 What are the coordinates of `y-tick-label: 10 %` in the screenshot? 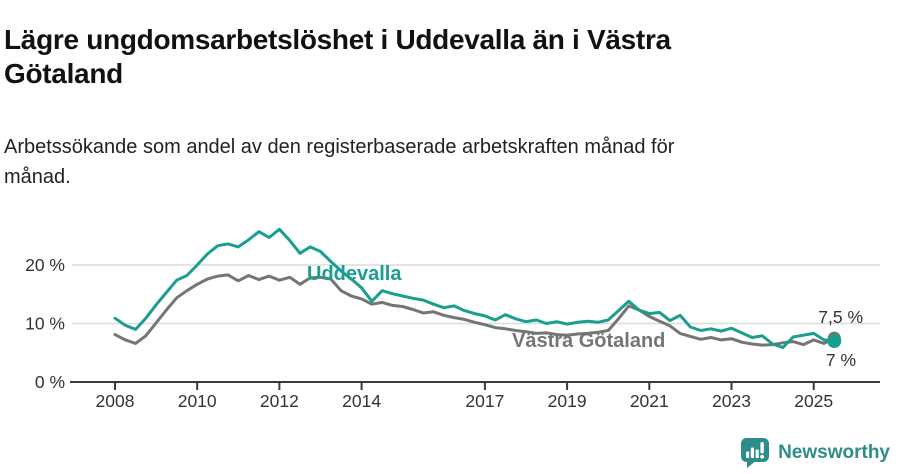 It's located at (45, 324).